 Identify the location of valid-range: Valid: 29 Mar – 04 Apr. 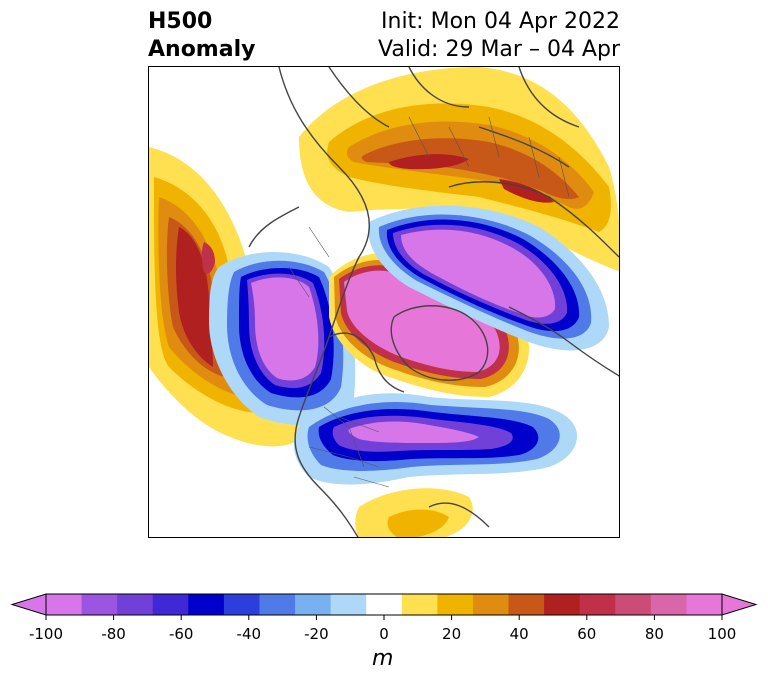
(499, 49).